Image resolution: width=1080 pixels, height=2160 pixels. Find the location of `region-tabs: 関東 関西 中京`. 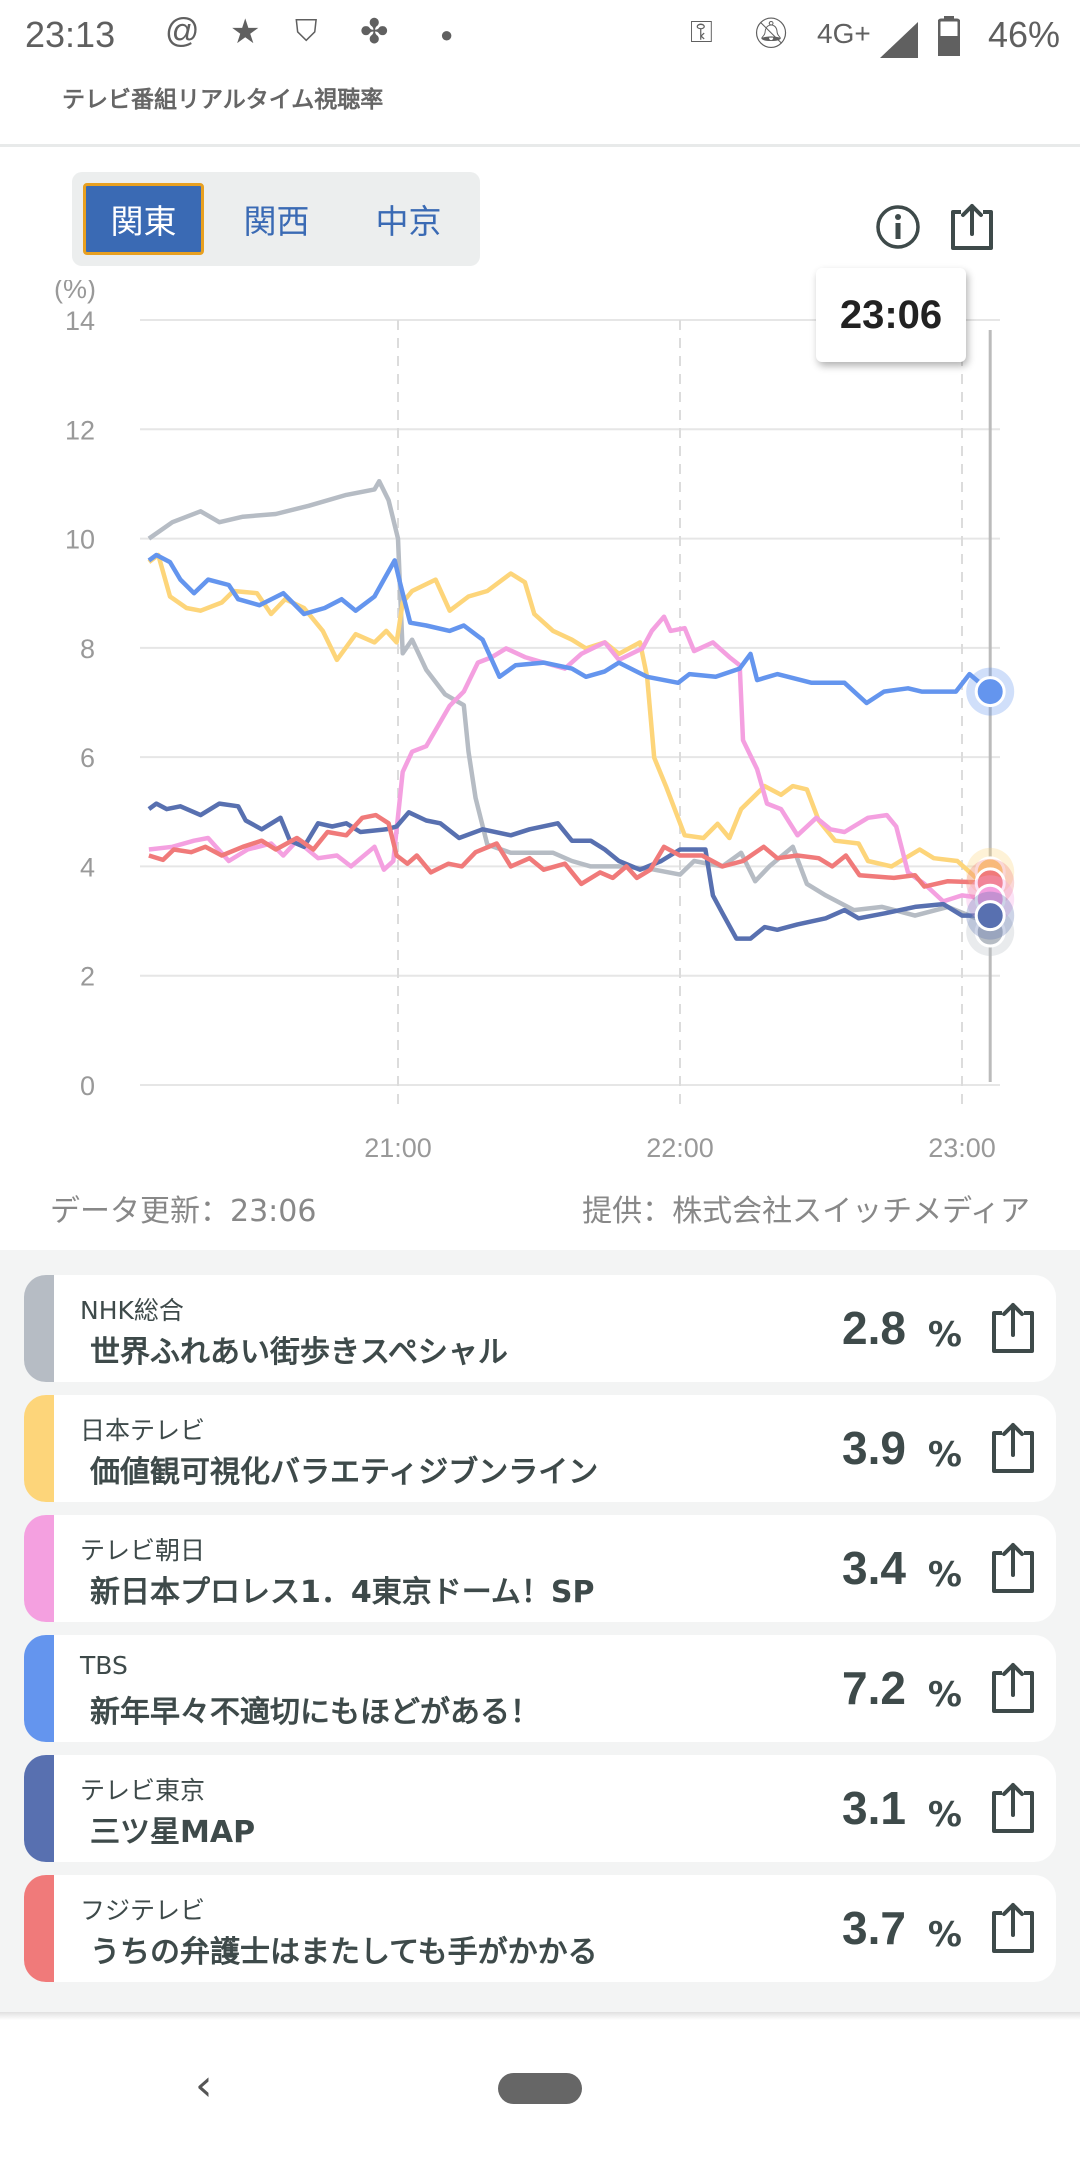

region-tabs: 関東 関西 中京 is located at coordinates (276, 219).